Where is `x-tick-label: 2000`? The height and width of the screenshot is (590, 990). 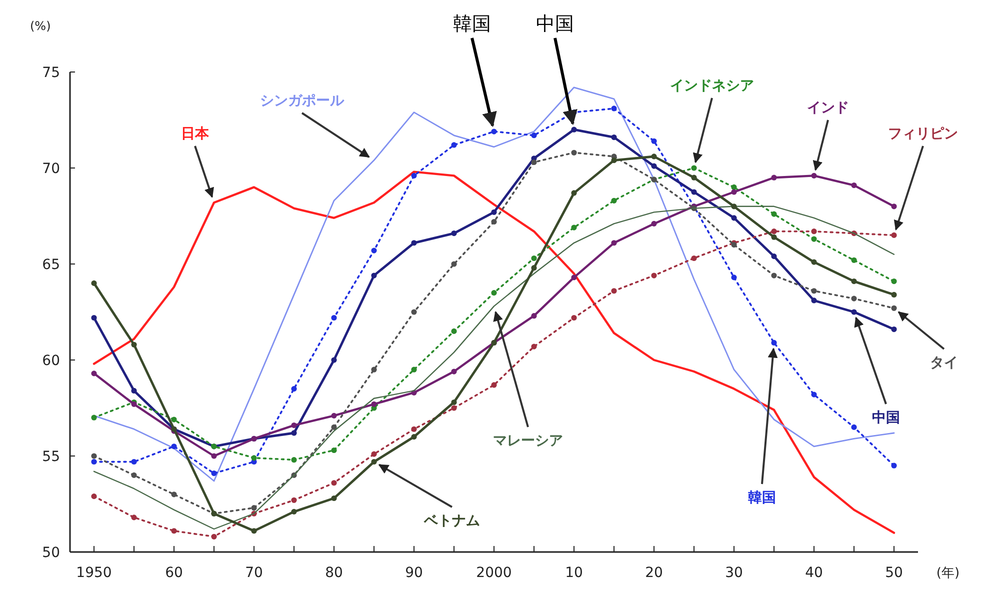
x-tick-label: 2000 is located at coordinates (494, 573).